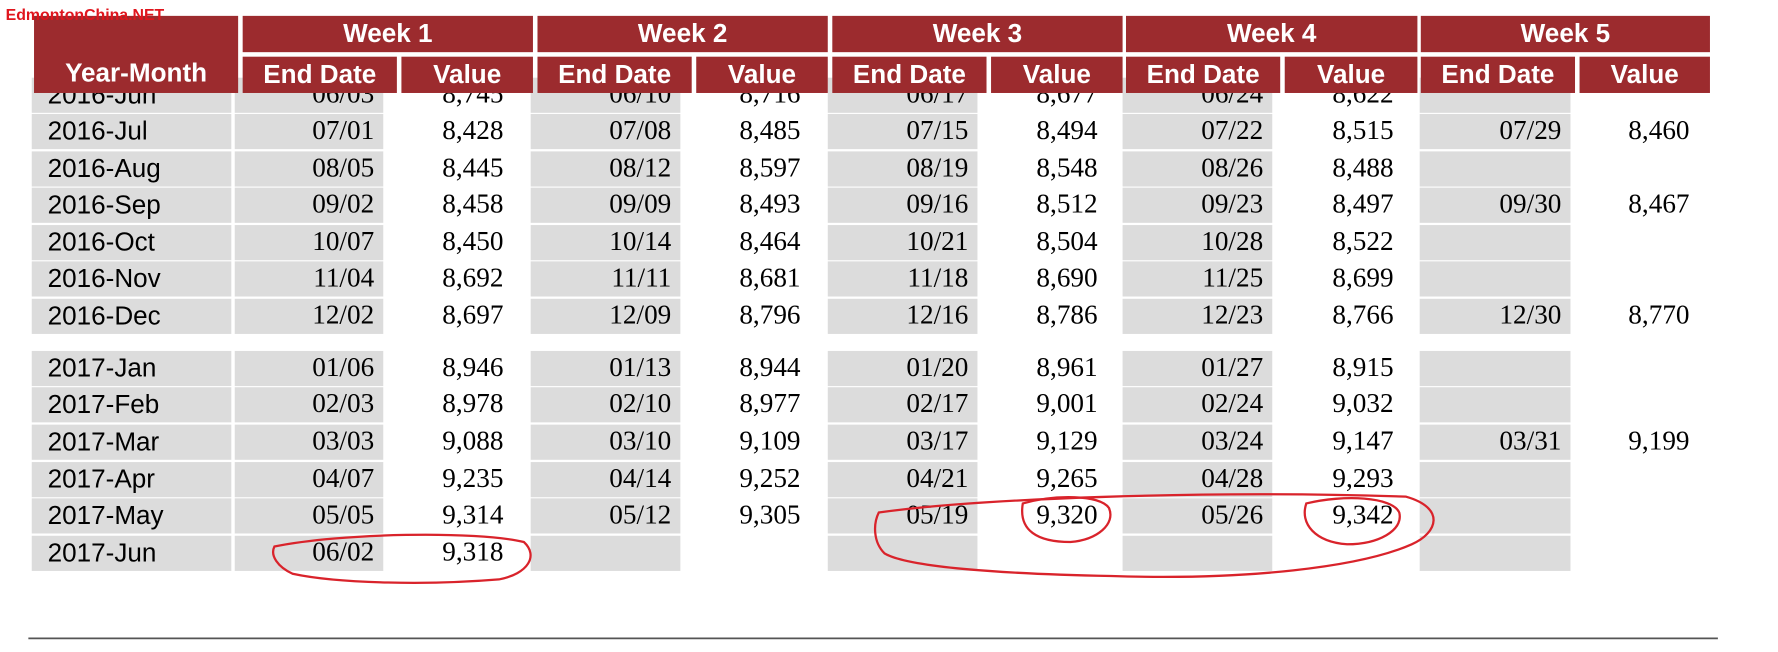  What do you see at coordinates (769, 130) in the screenshot?
I see `value-cell: 8,485` at bounding box center [769, 130].